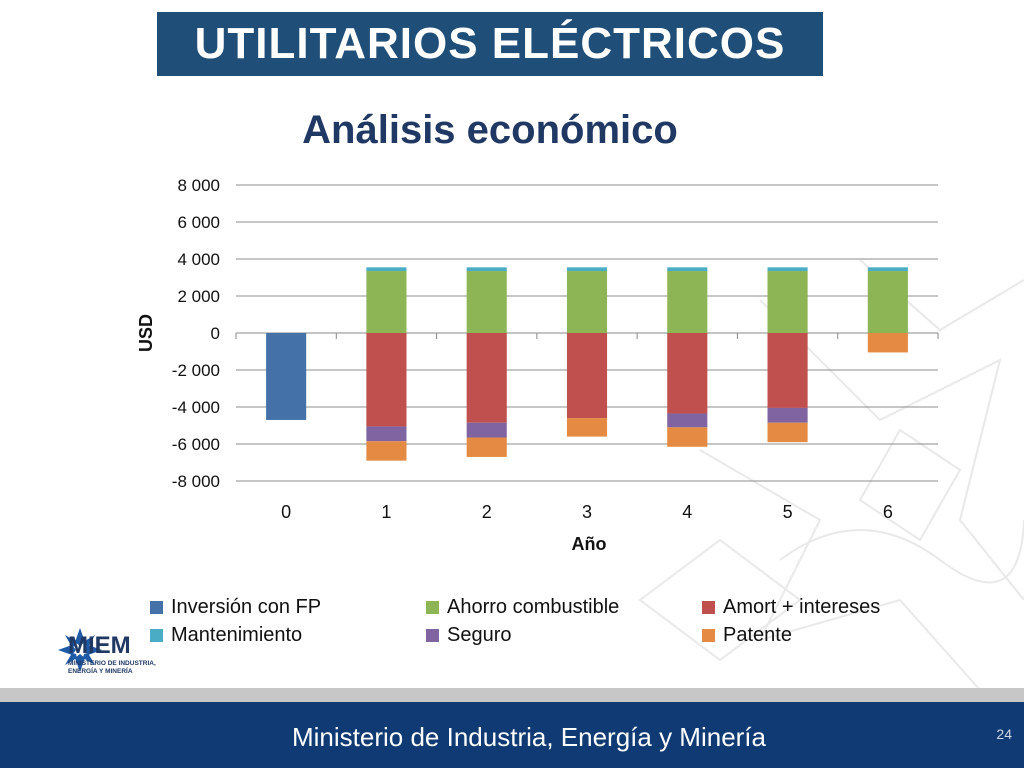 Image resolution: width=1024 pixels, height=768 pixels. I want to click on y-tick-label: 2 000, so click(198, 296).